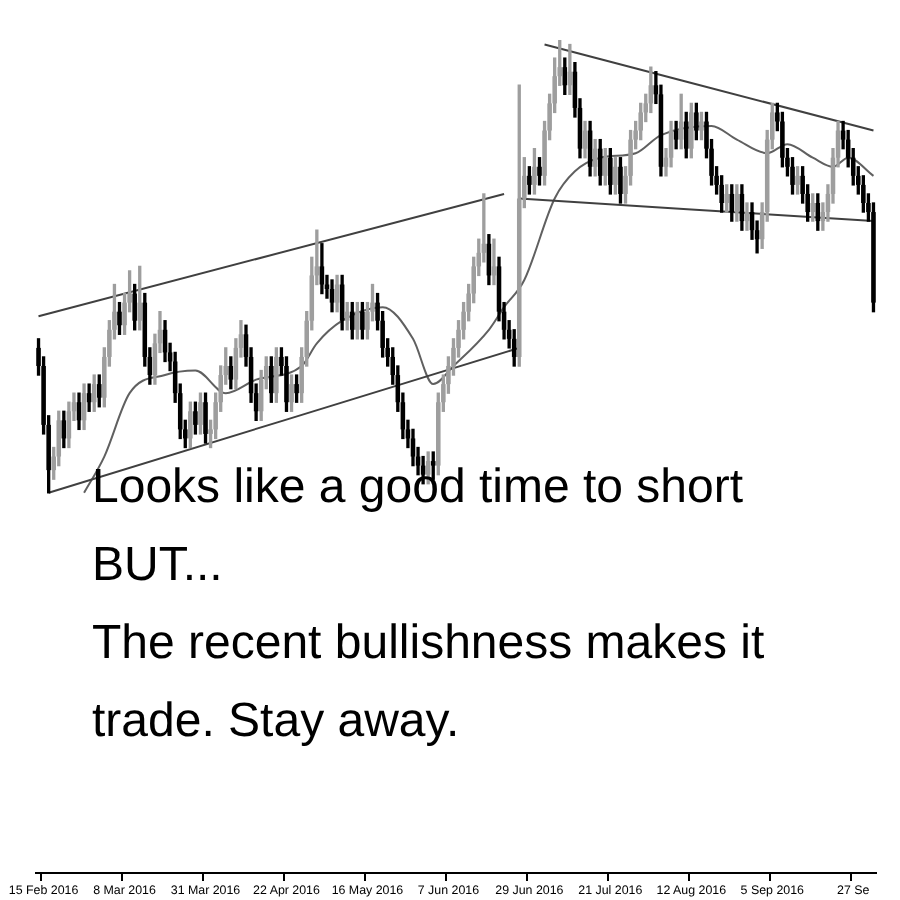 The image size is (900, 900). What do you see at coordinates (428, 644) in the screenshot?
I see `text: The recent bullishness makes it` at bounding box center [428, 644].